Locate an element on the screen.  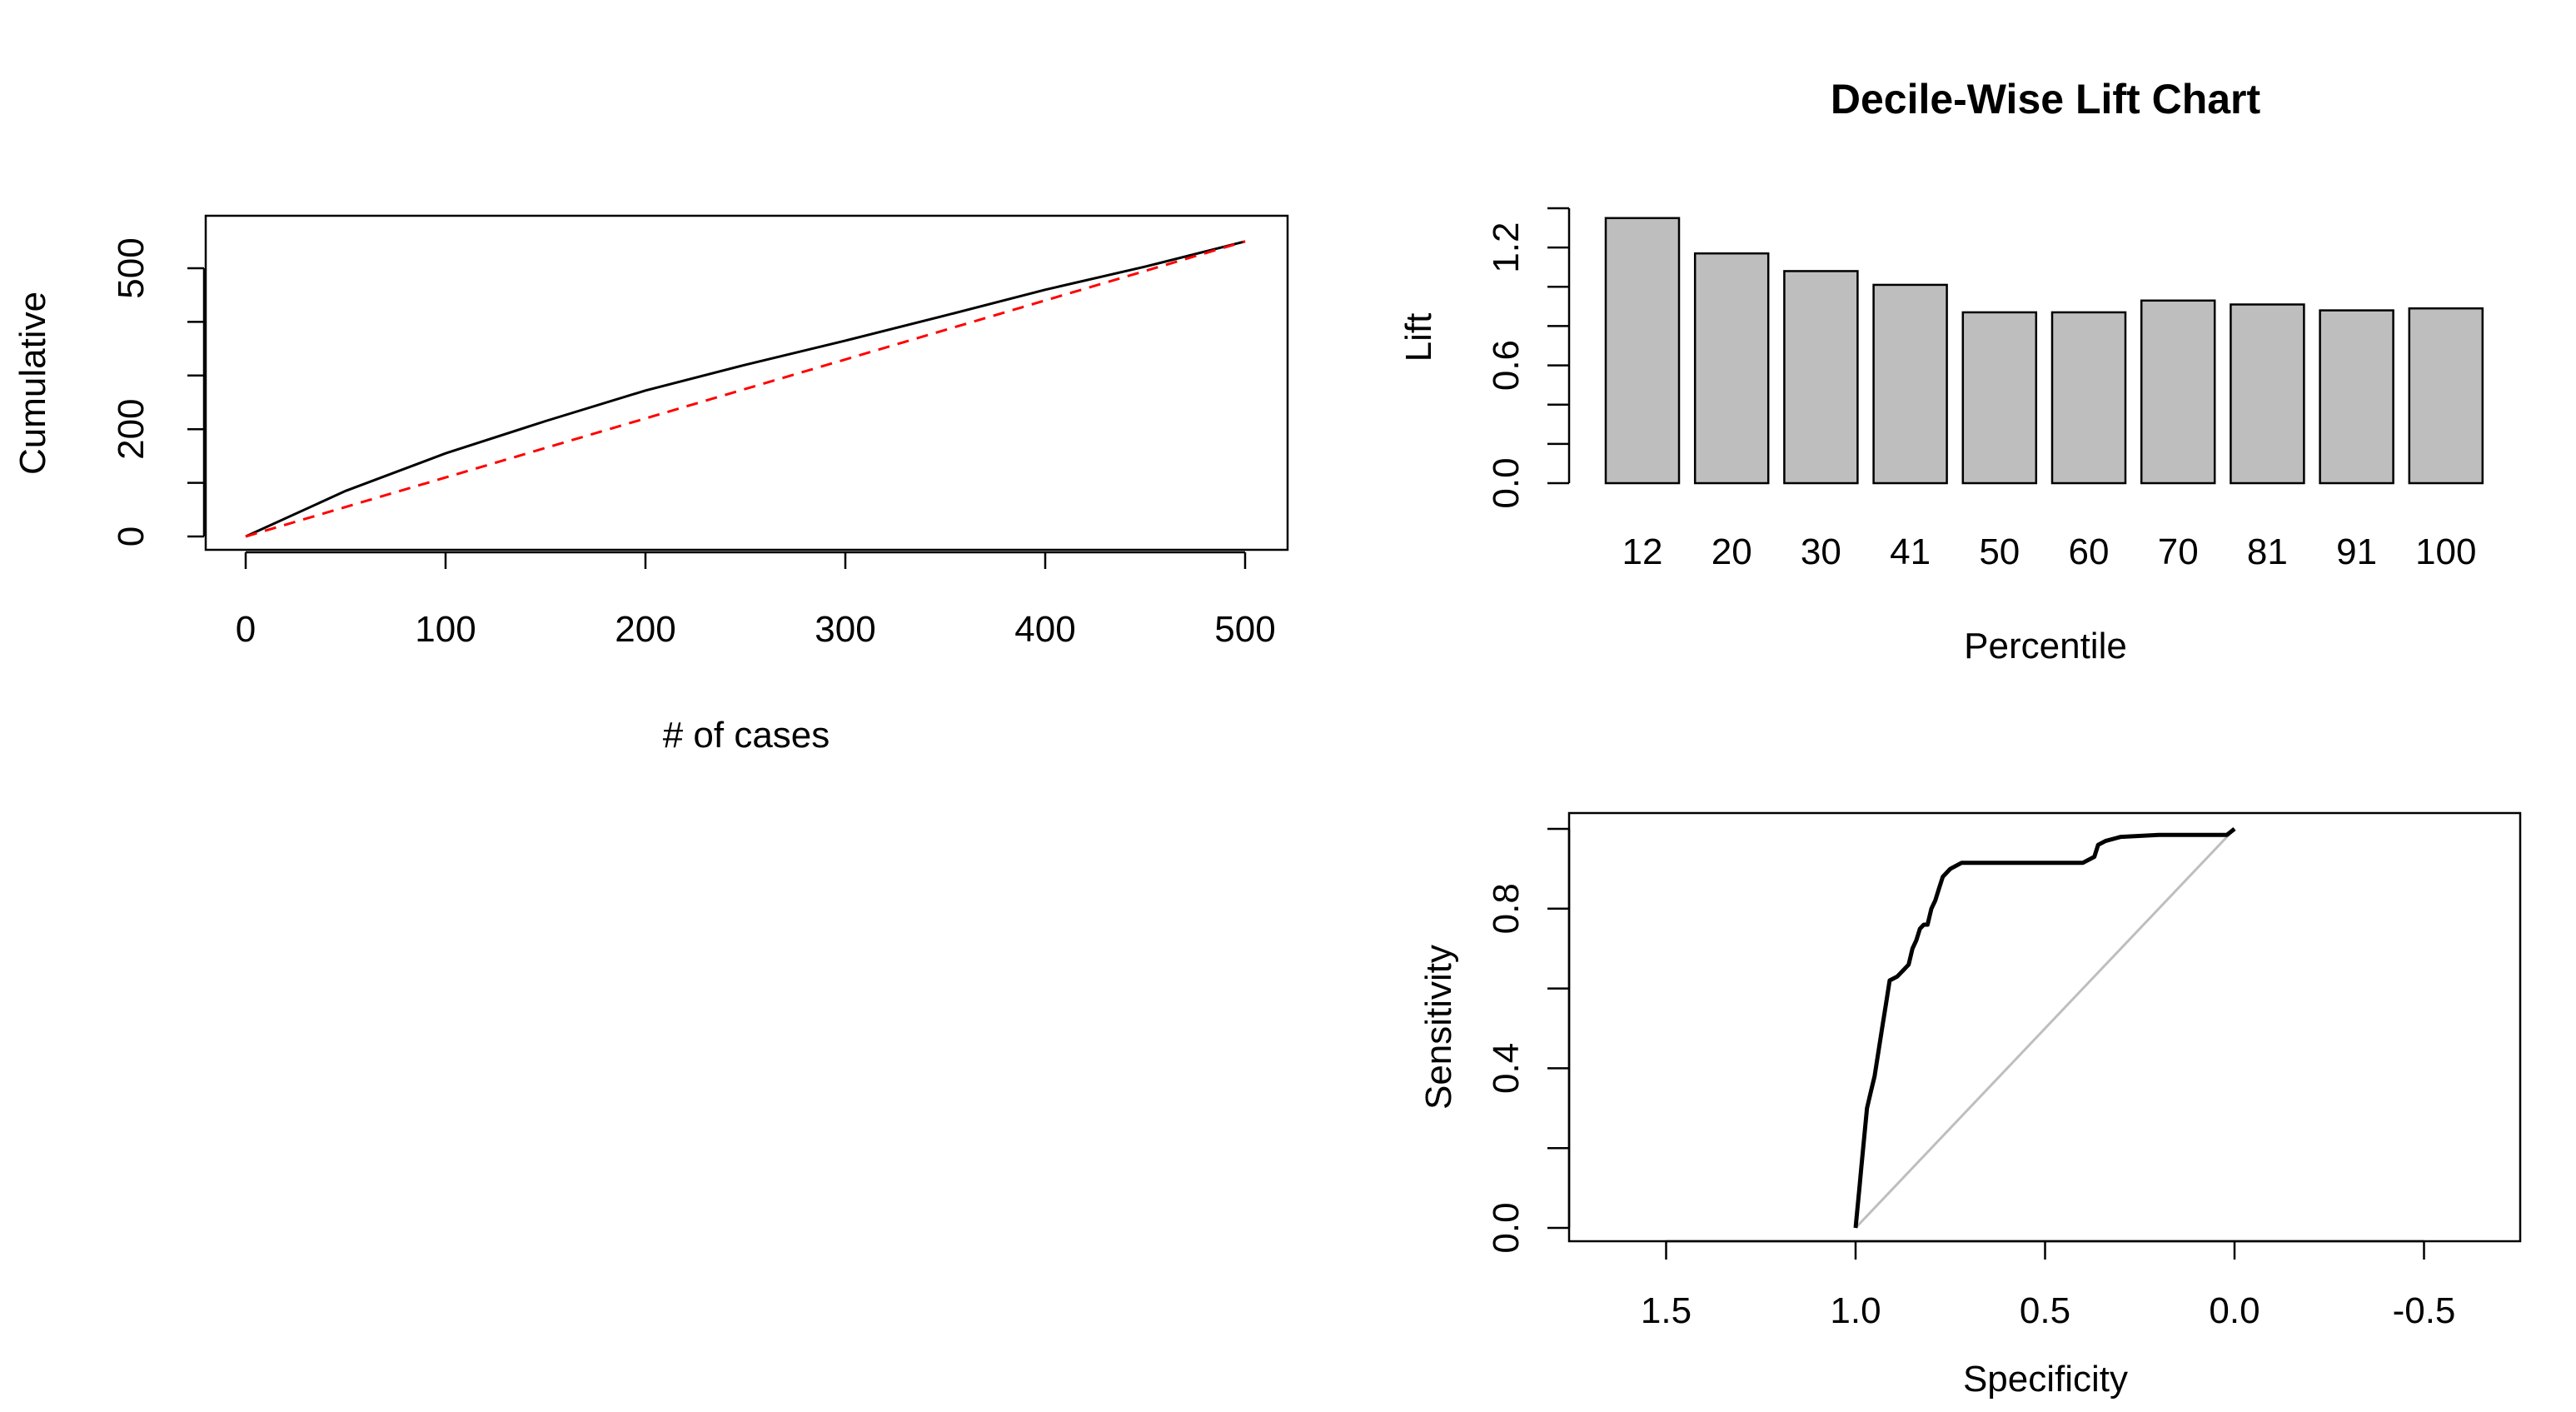
x-tick-label: 20 is located at coordinates (1732, 551).